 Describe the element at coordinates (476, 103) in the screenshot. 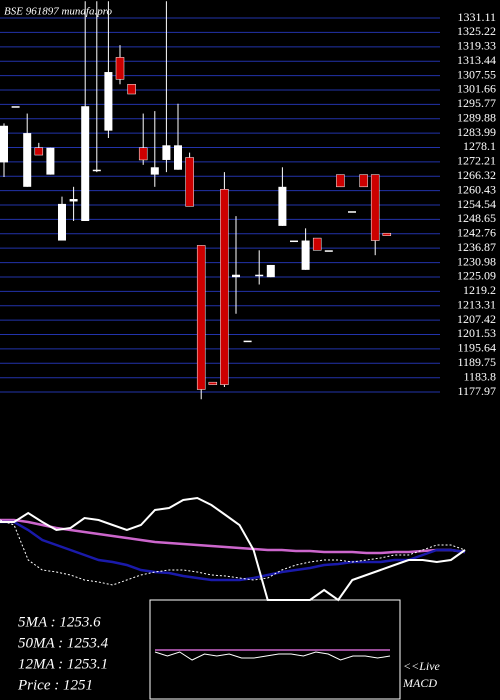

I see `y-tick-label: 1295.77` at that location.